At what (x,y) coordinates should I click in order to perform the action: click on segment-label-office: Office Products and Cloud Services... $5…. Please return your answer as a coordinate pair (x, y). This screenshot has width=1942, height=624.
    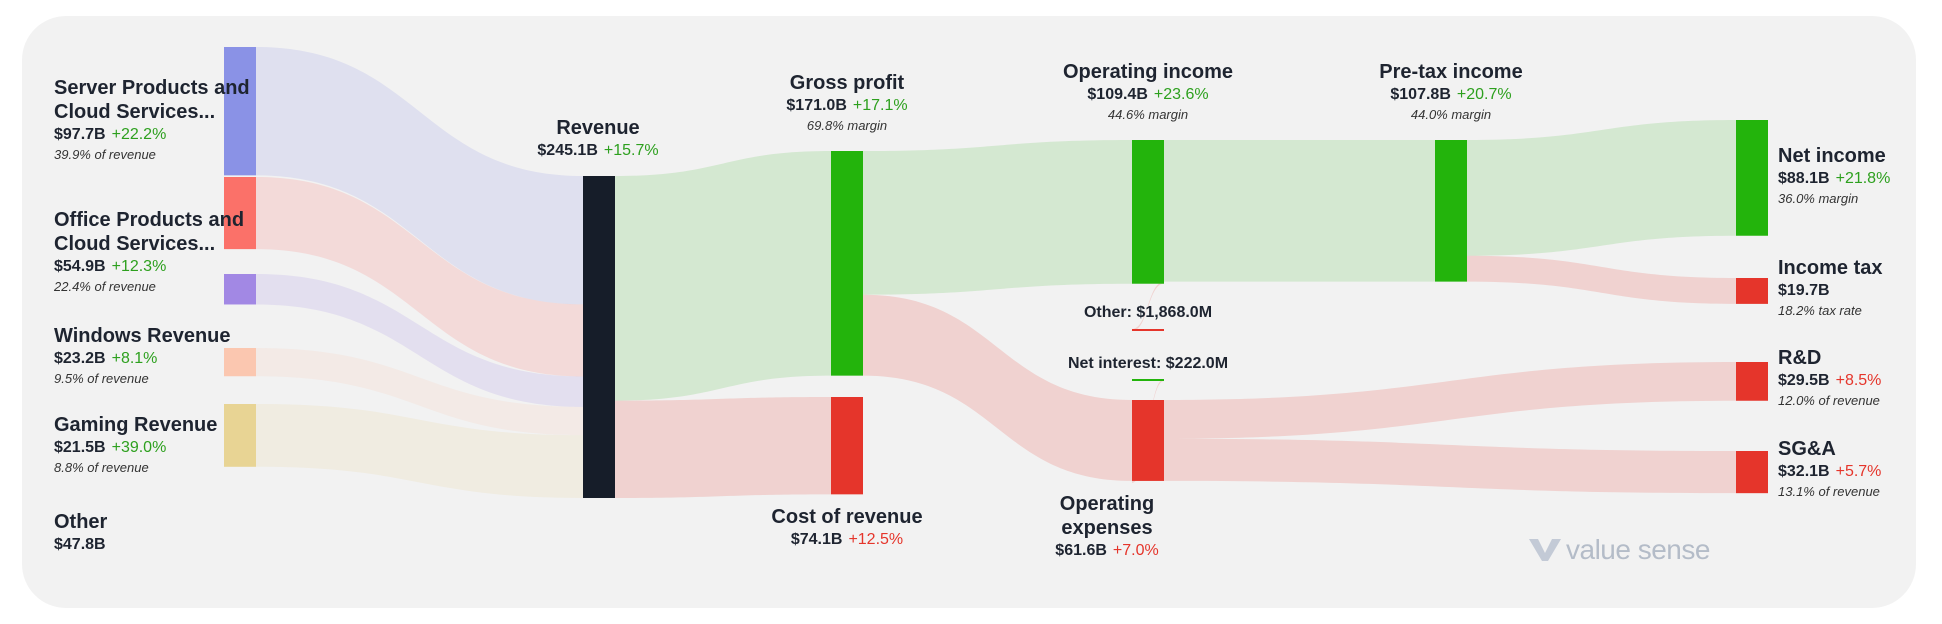
    Looking at the image, I should click on (165, 252).